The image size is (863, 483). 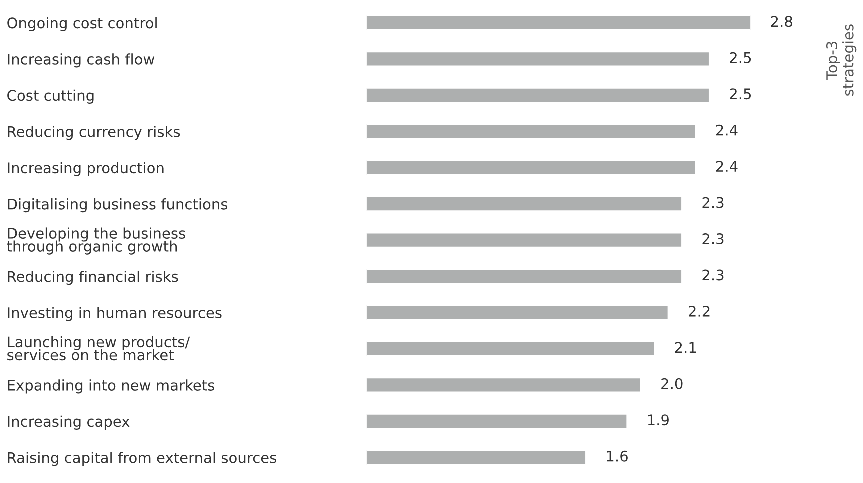 What do you see at coordinates (86, 169) in the screenshot?
I see `y-tick-label: Increasing production` at bounding box center [86, 169].